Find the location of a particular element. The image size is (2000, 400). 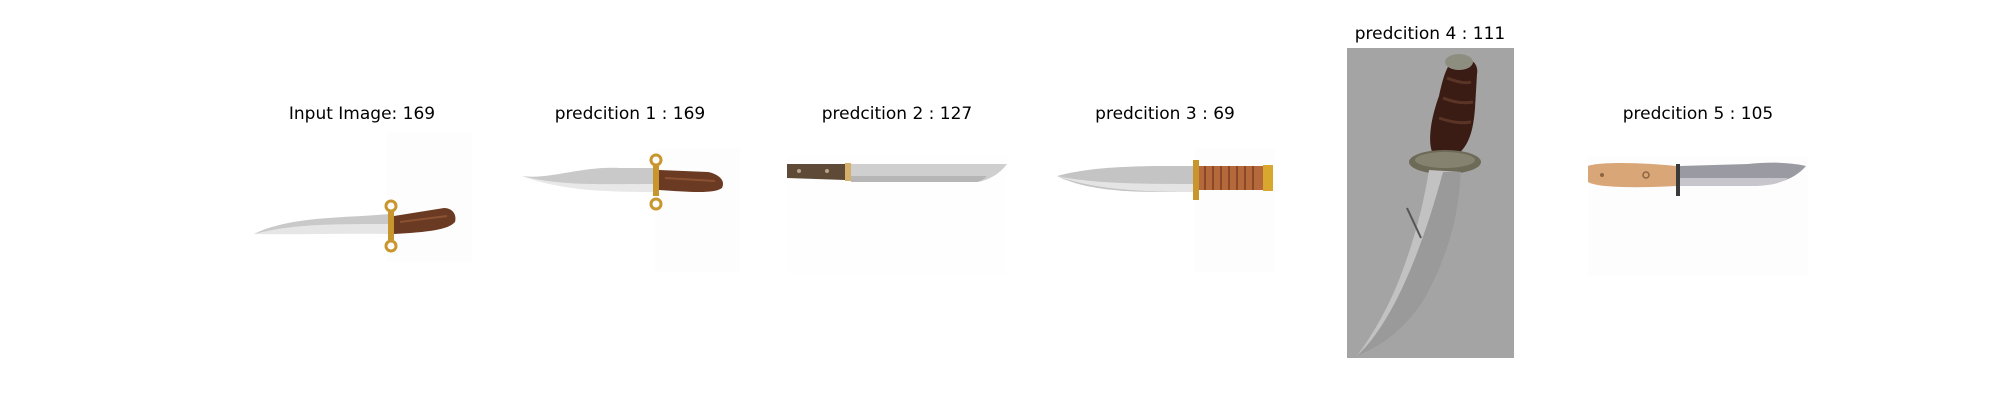

input-image is located at coordinates (362, 197).